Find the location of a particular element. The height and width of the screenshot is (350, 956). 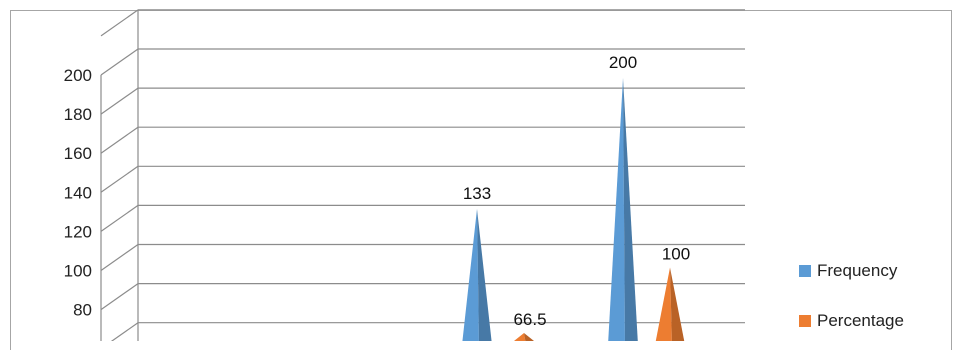

y-tick-label-120: 120 is located at coordinates (78, 231).